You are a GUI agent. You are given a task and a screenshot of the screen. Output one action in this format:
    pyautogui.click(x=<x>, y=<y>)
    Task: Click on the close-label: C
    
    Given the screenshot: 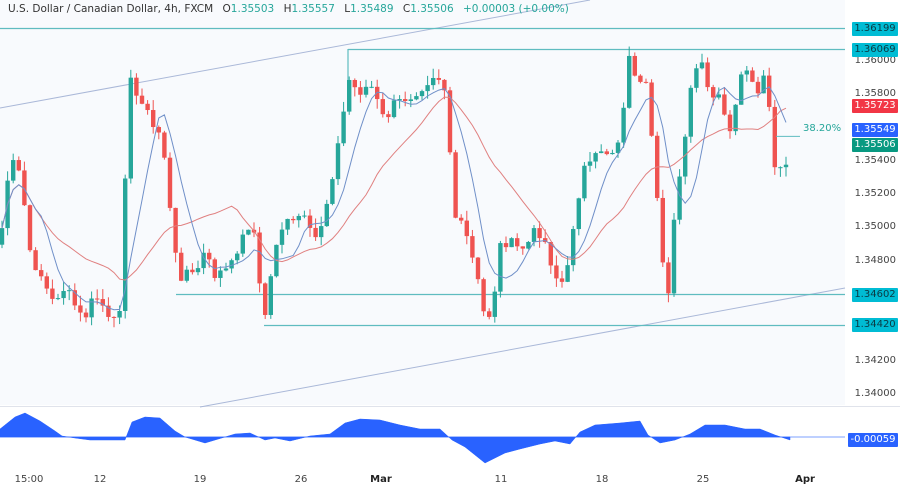 What is the action you would take?
    pyautogui.click(x=406, y=9)
    